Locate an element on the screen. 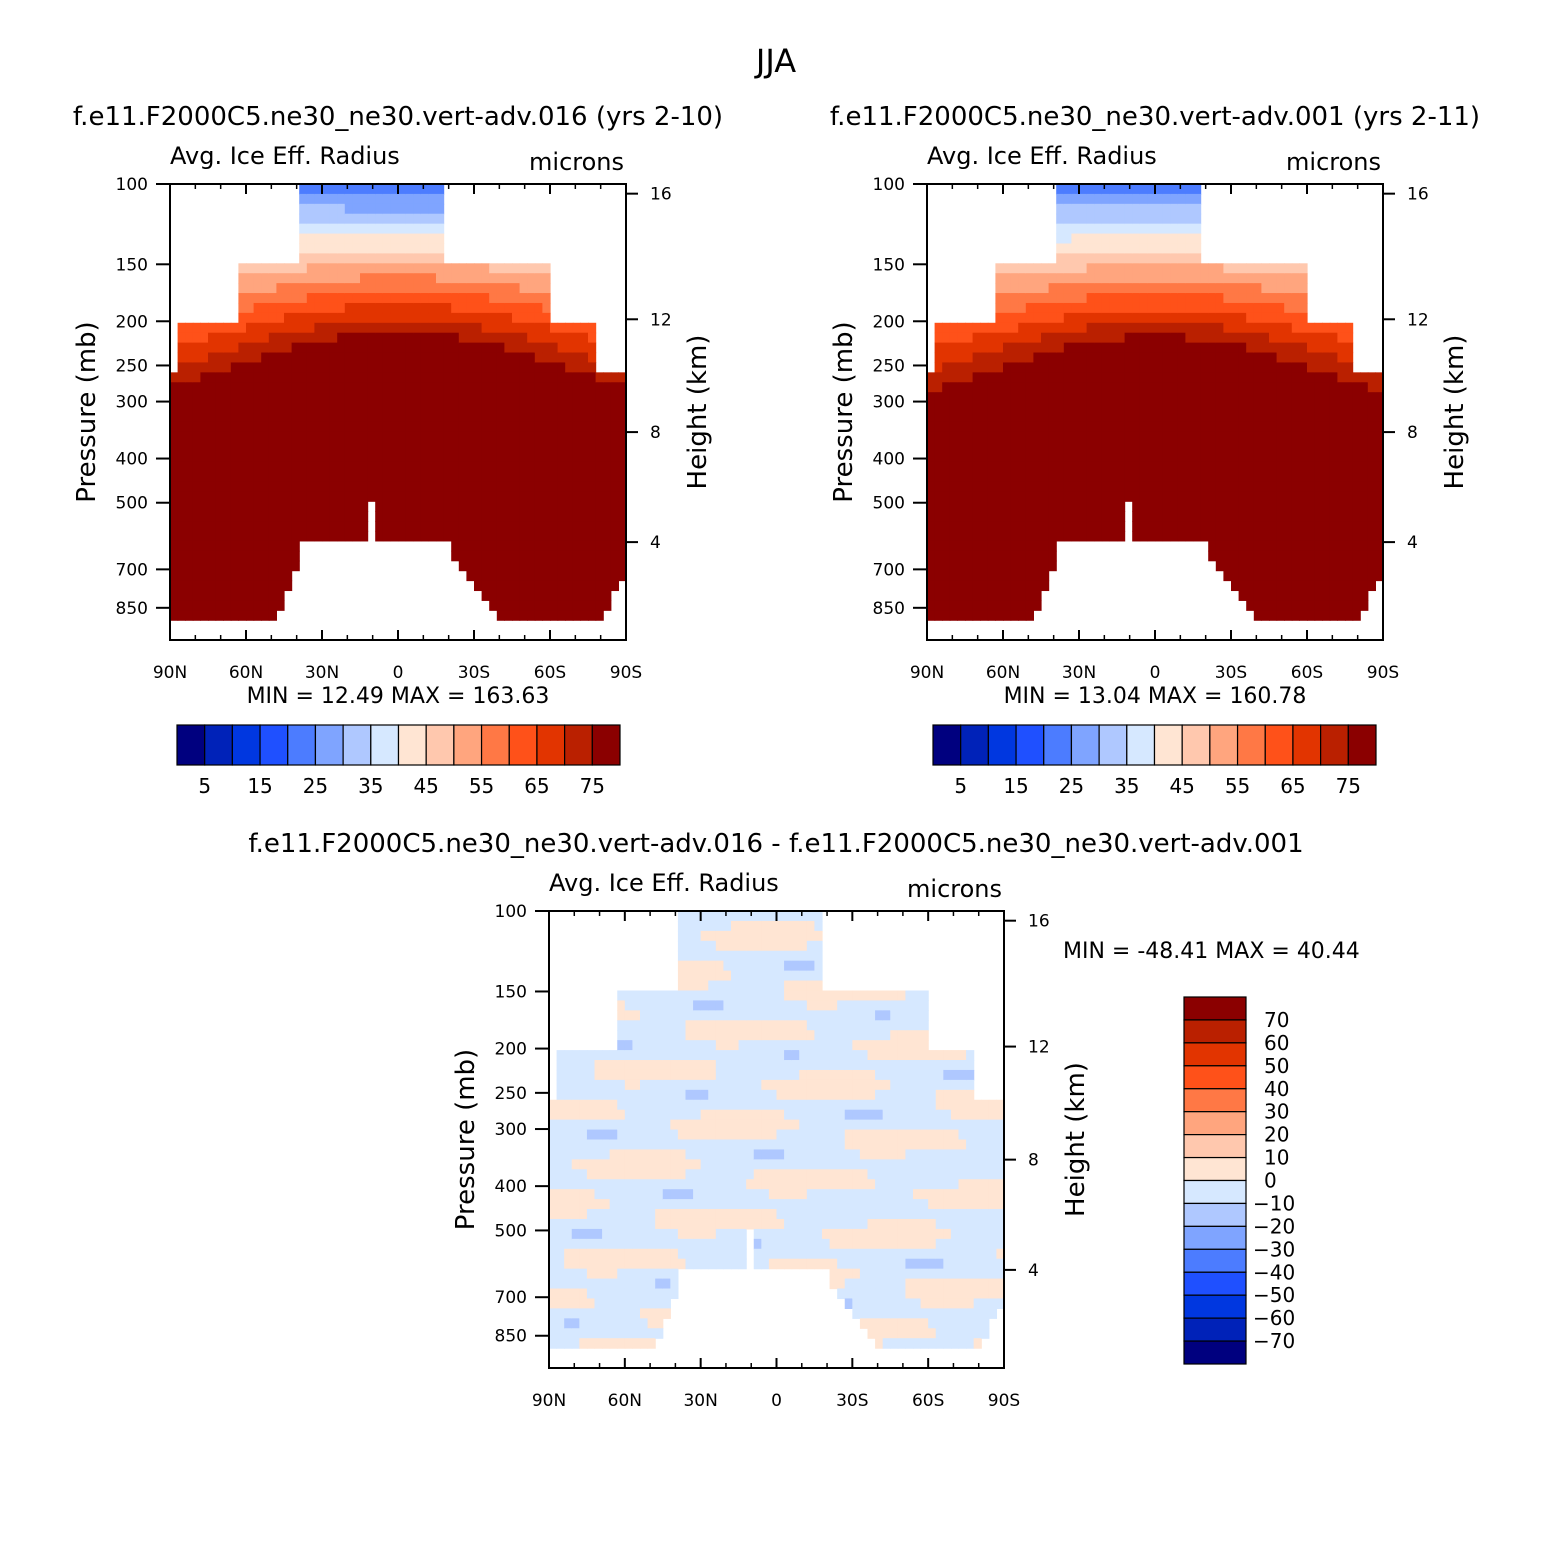 This screenshot has width=1553, height=1556. min-value: 12.49 is located at coordinates (356, 696).